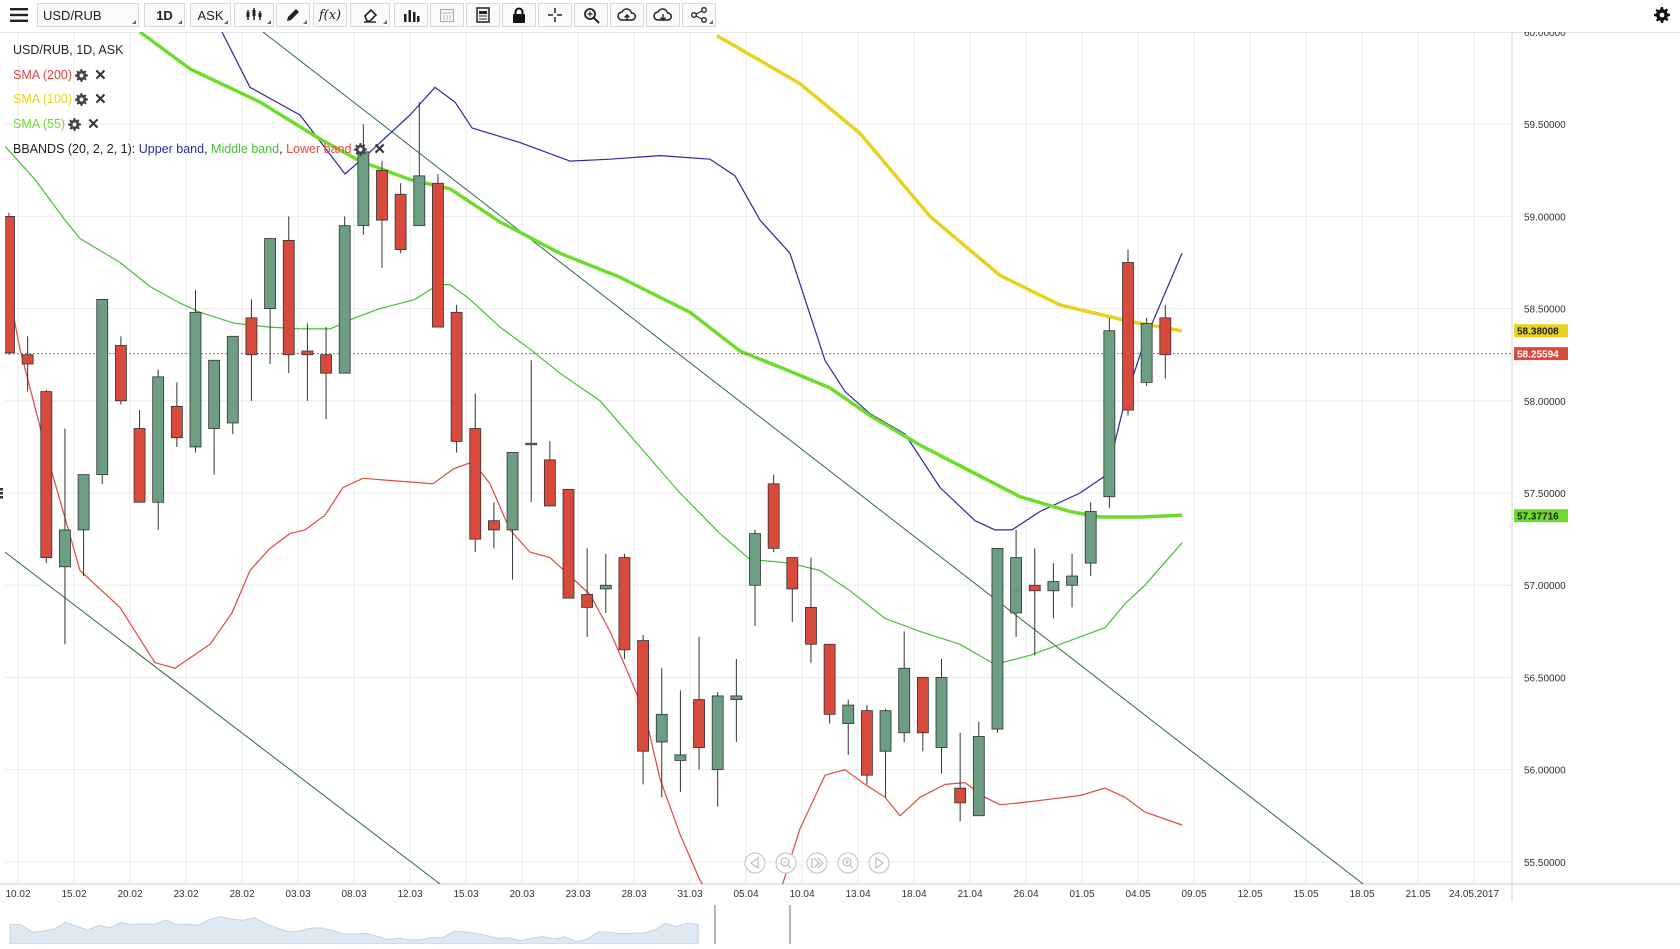 The height and width of the screenshot is (949, 1680). What do you see at coordinates (483, 15) in the screenshot?
I see `report-button` at bounding box center [483, 15].